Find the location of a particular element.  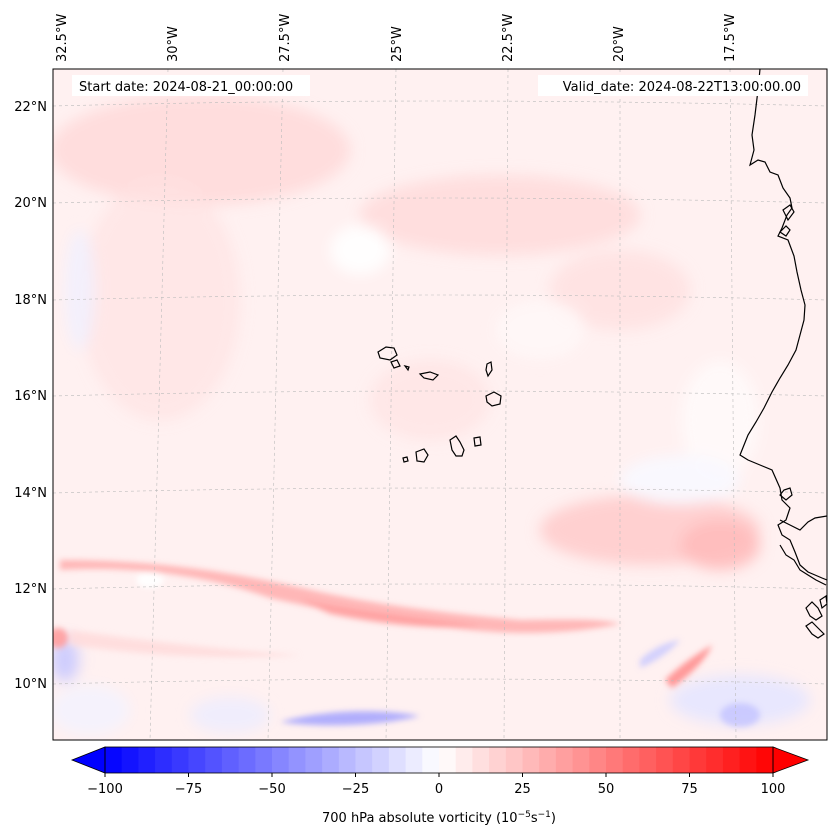

lon-label-22-5w: 22.5°W is located at coordinates (508, 38).